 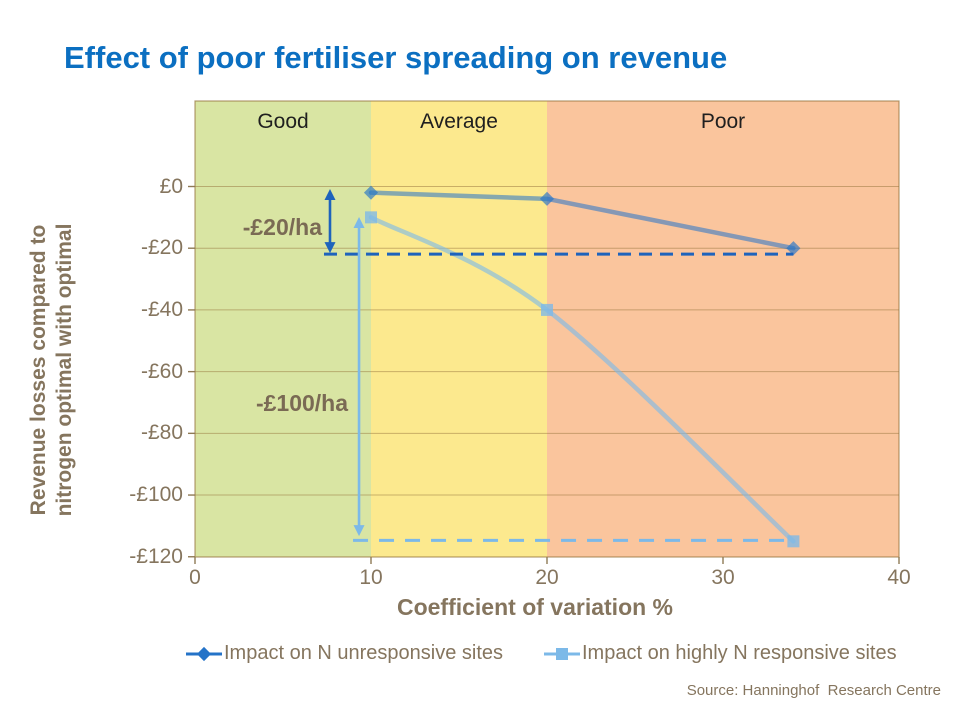 I want to click on annotation-20-per-ha: -£20/ha, so click(x=282, y=227).